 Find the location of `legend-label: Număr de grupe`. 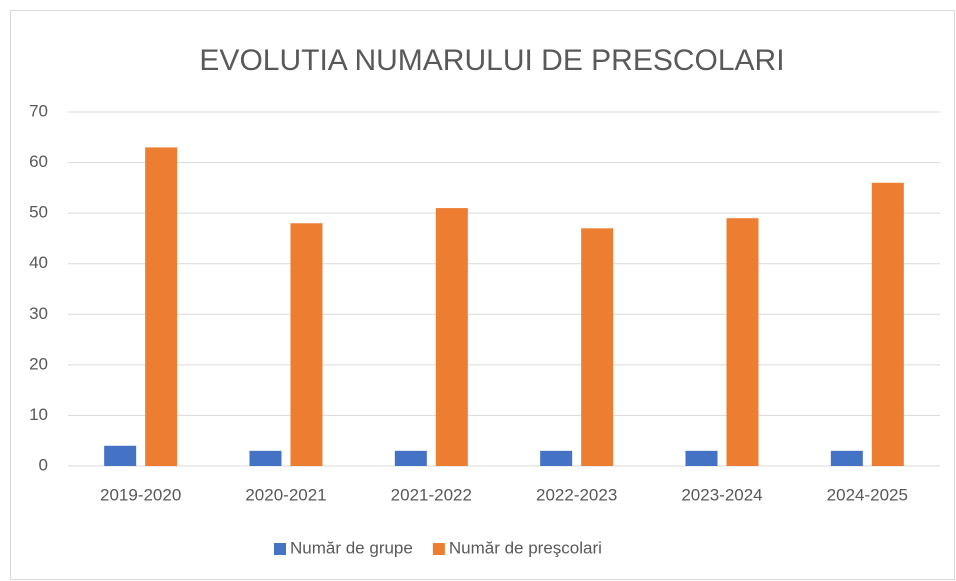

legend-label: Număr de grupe is located at coordinates (351, 547).